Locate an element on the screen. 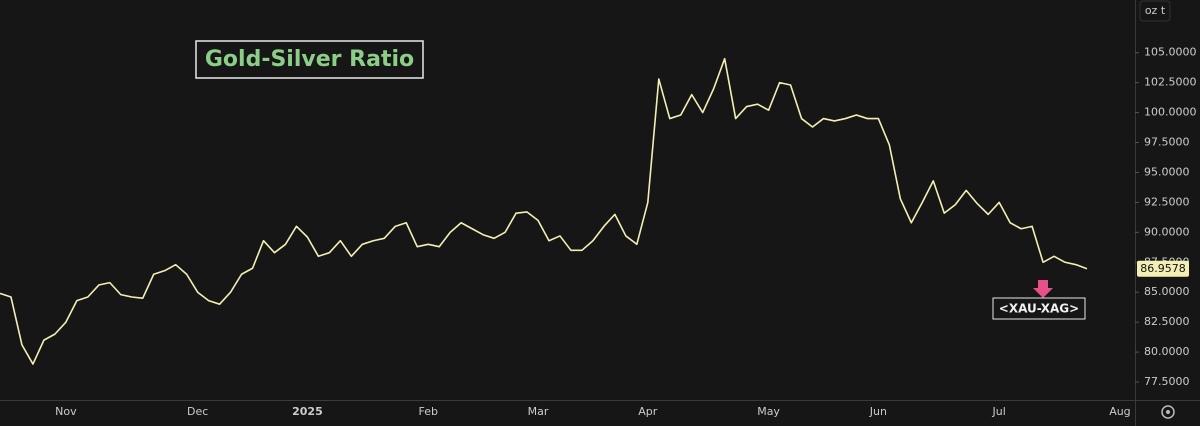 This screenshot has height=426, width=1200. unit-label: oz t is located at coordinates (1155, 10).